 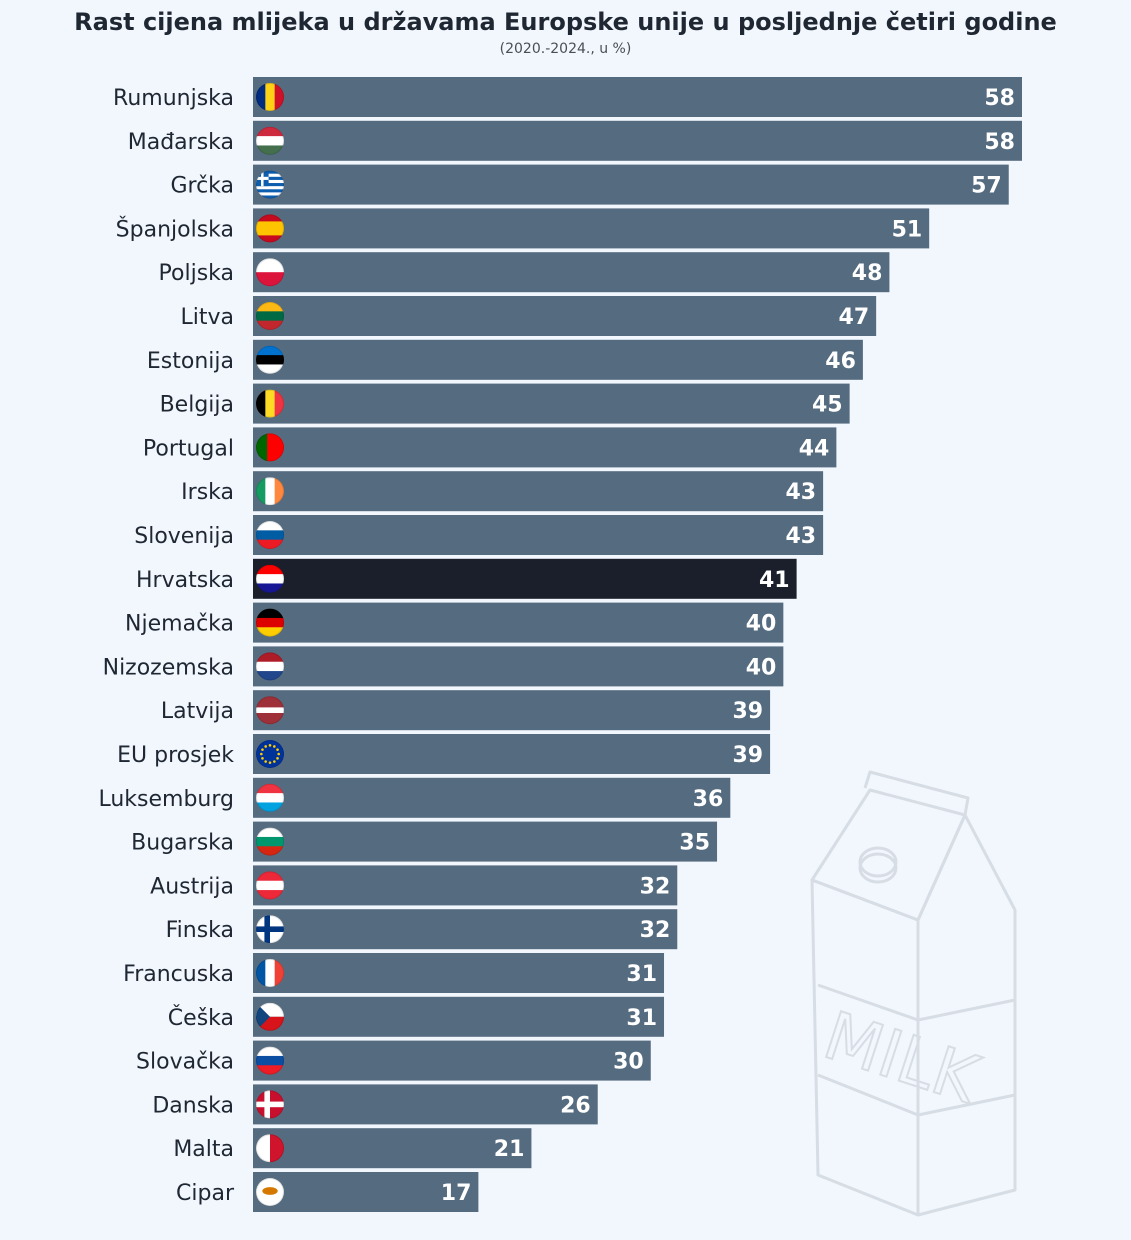 What do you see at coordinates (203, 1149) in the screenshot?
I see `category-label: Malta` at bounding box center [203, 1149].